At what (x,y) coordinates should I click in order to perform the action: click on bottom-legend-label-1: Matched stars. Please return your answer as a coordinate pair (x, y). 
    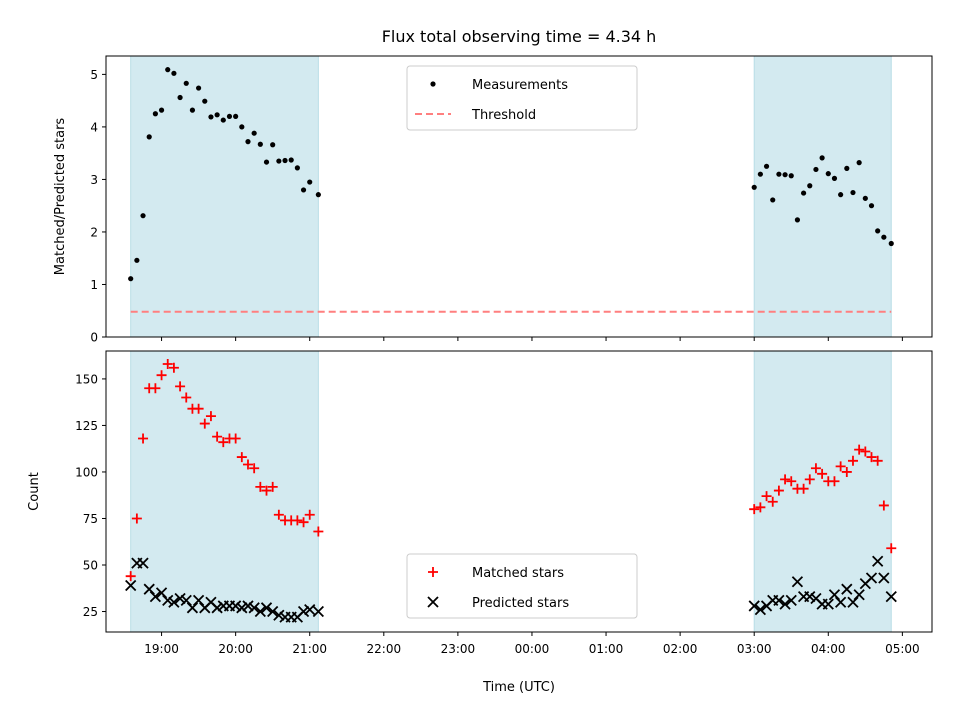
    Looking at the image, I should click on (518, 573).